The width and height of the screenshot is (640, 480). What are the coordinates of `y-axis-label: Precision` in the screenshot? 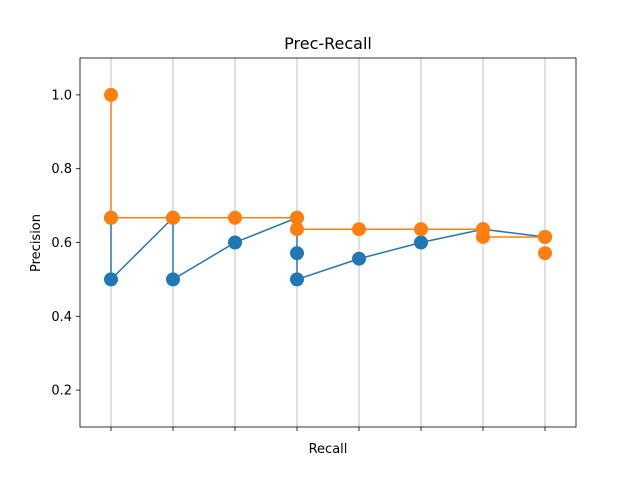 It's located at (36, 243).